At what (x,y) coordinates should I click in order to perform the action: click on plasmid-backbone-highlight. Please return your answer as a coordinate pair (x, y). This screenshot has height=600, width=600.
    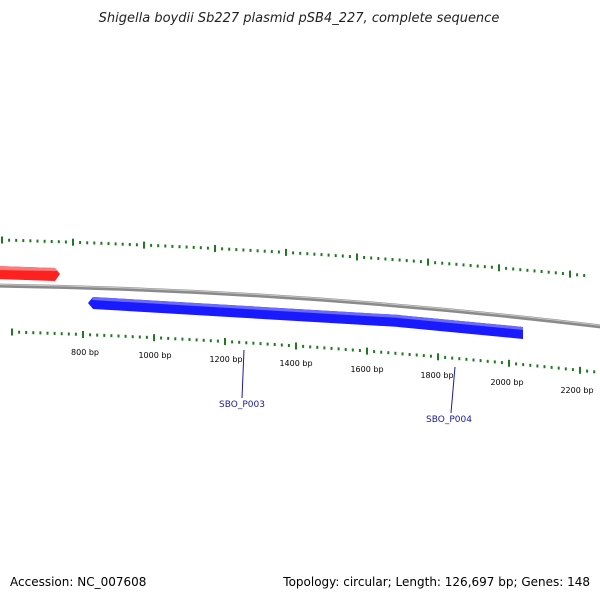
    Looking at the image, I should click on (300, 305).